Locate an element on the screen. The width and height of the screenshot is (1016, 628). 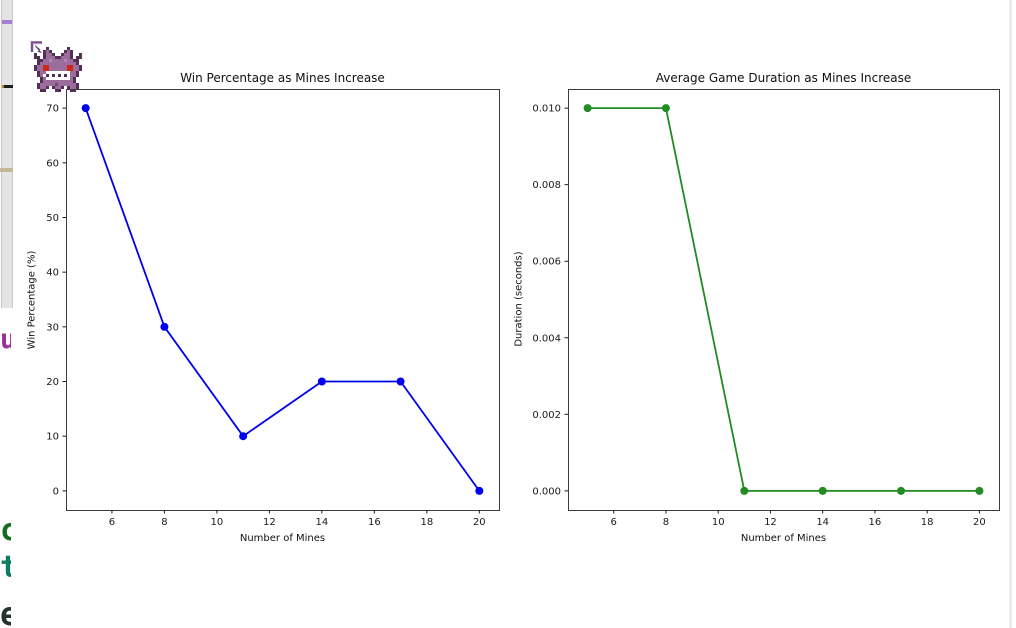
clipped-editor-text: e is located at coordinates (5, 613).